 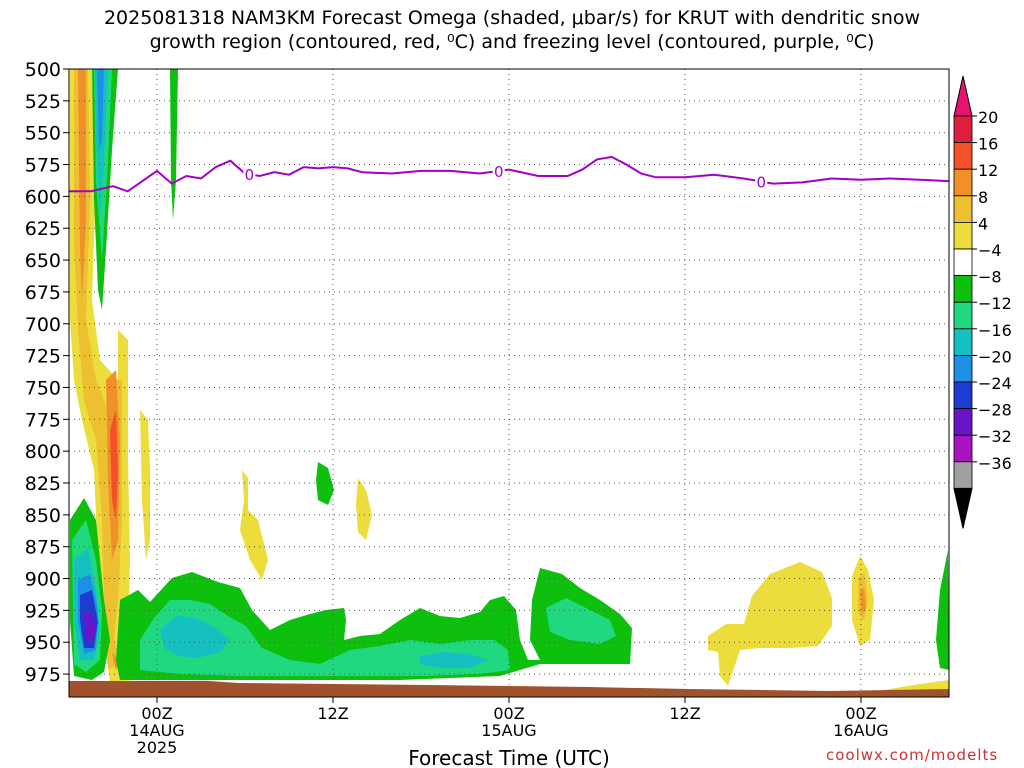 I want to click on colorbar-label: −20, so click(x=995, y=356).